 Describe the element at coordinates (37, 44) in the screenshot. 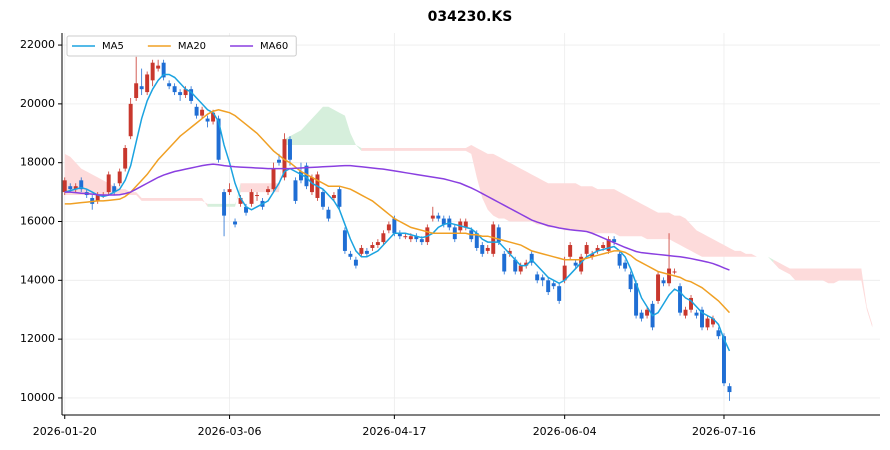

I see `y-tick-label: 22000` at that location.